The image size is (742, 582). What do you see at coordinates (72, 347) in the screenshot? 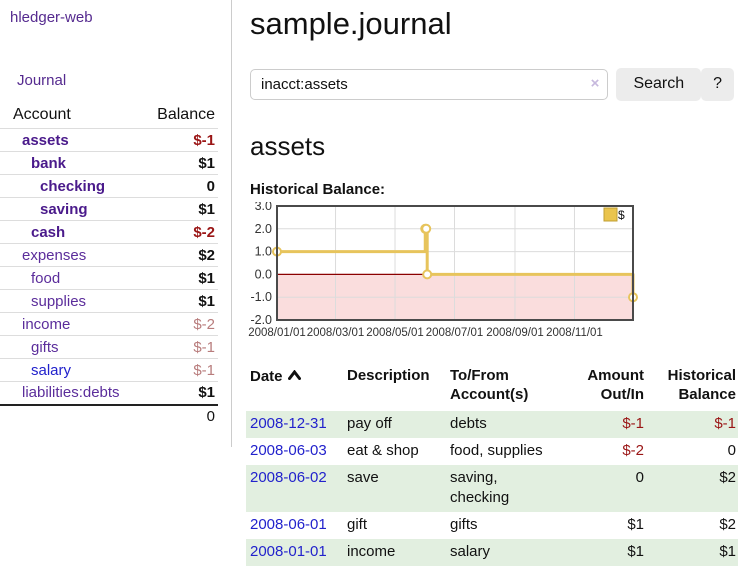
I see `account-cell: gifts` at bounding box center [72, 347].